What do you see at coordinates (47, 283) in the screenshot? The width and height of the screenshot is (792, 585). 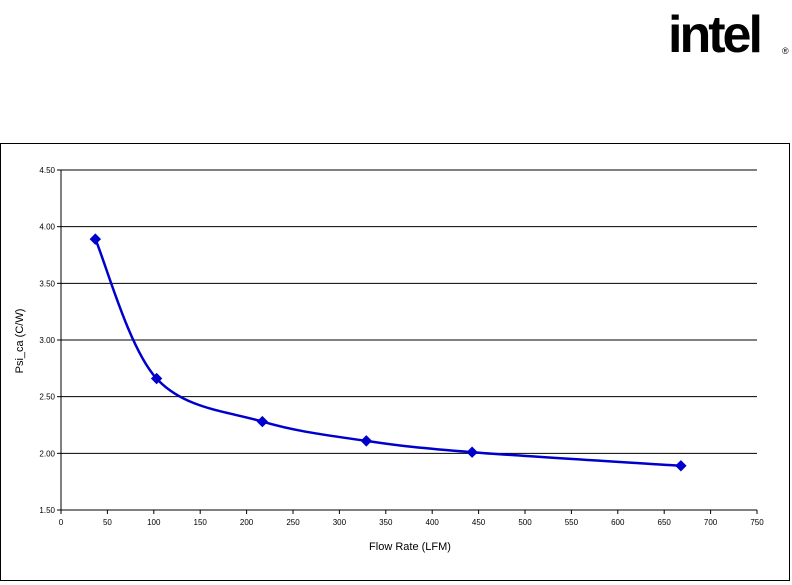 I see `y-tick-label: 3.50` at bounding box center [47, 283].